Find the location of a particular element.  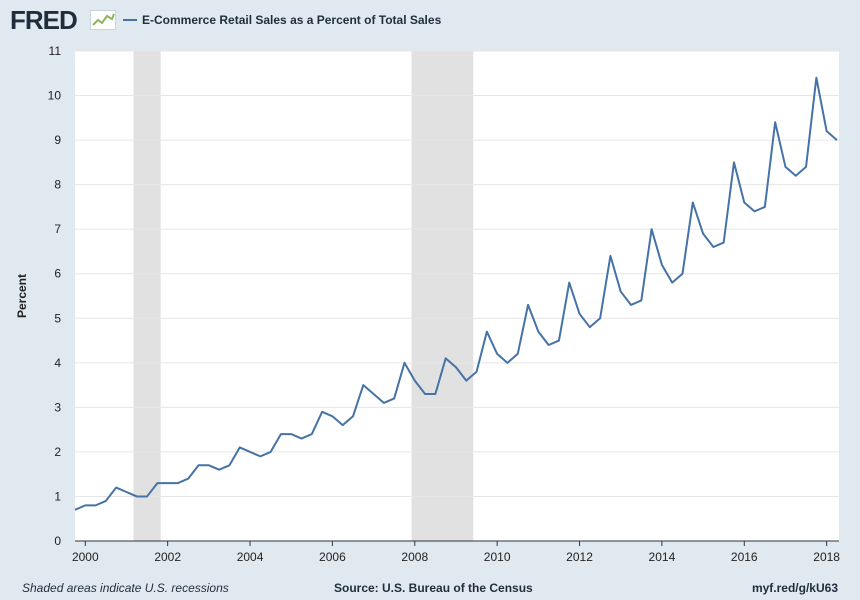

graph-icon is located at coordinates (103, 20).